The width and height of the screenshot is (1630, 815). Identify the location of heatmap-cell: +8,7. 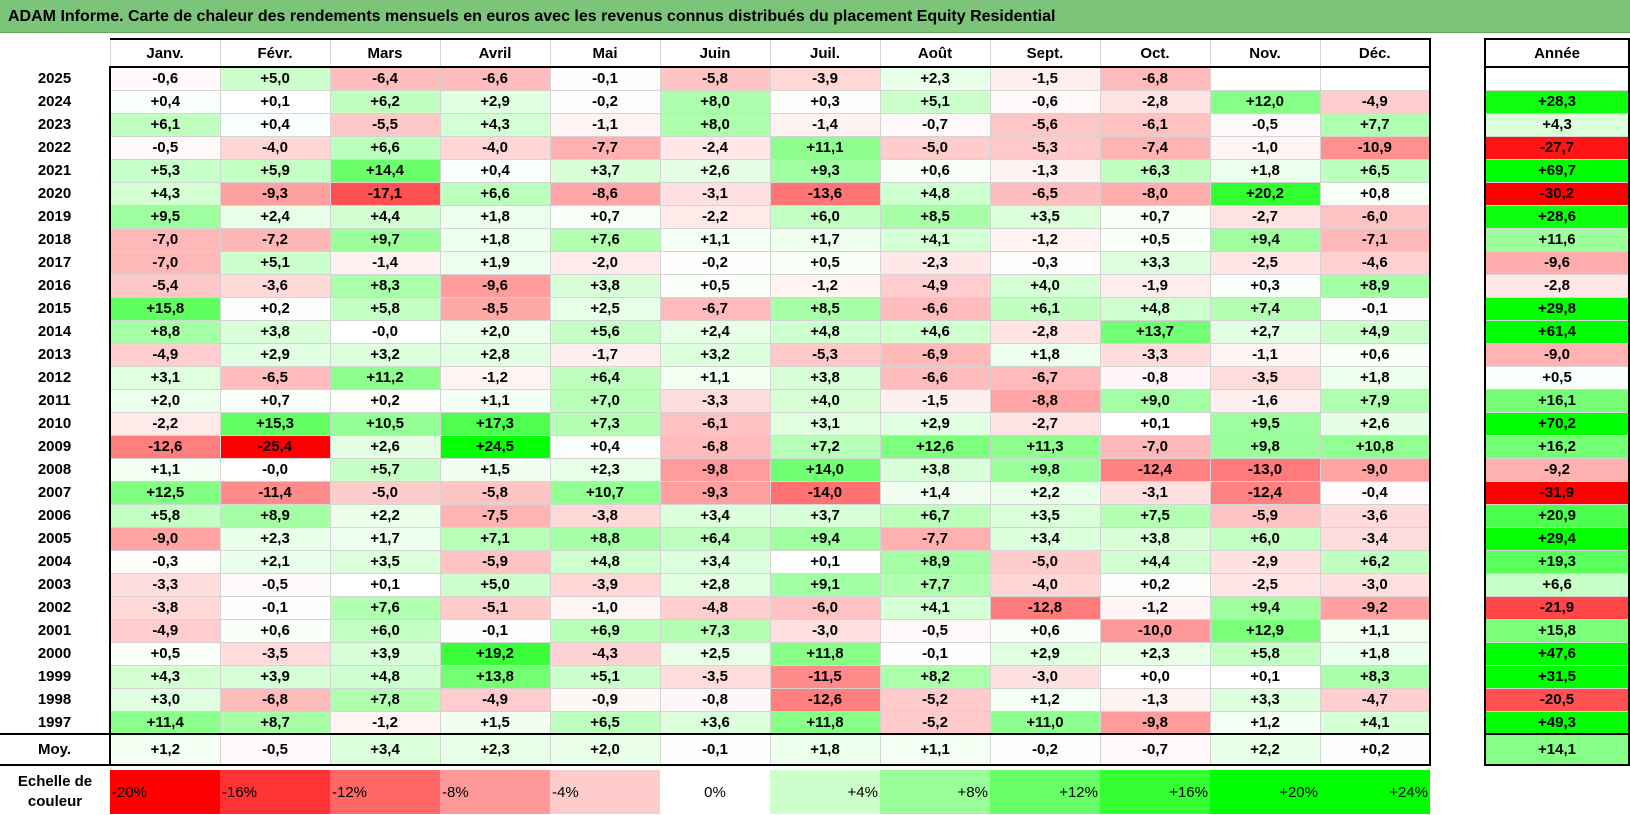
(275, 722).